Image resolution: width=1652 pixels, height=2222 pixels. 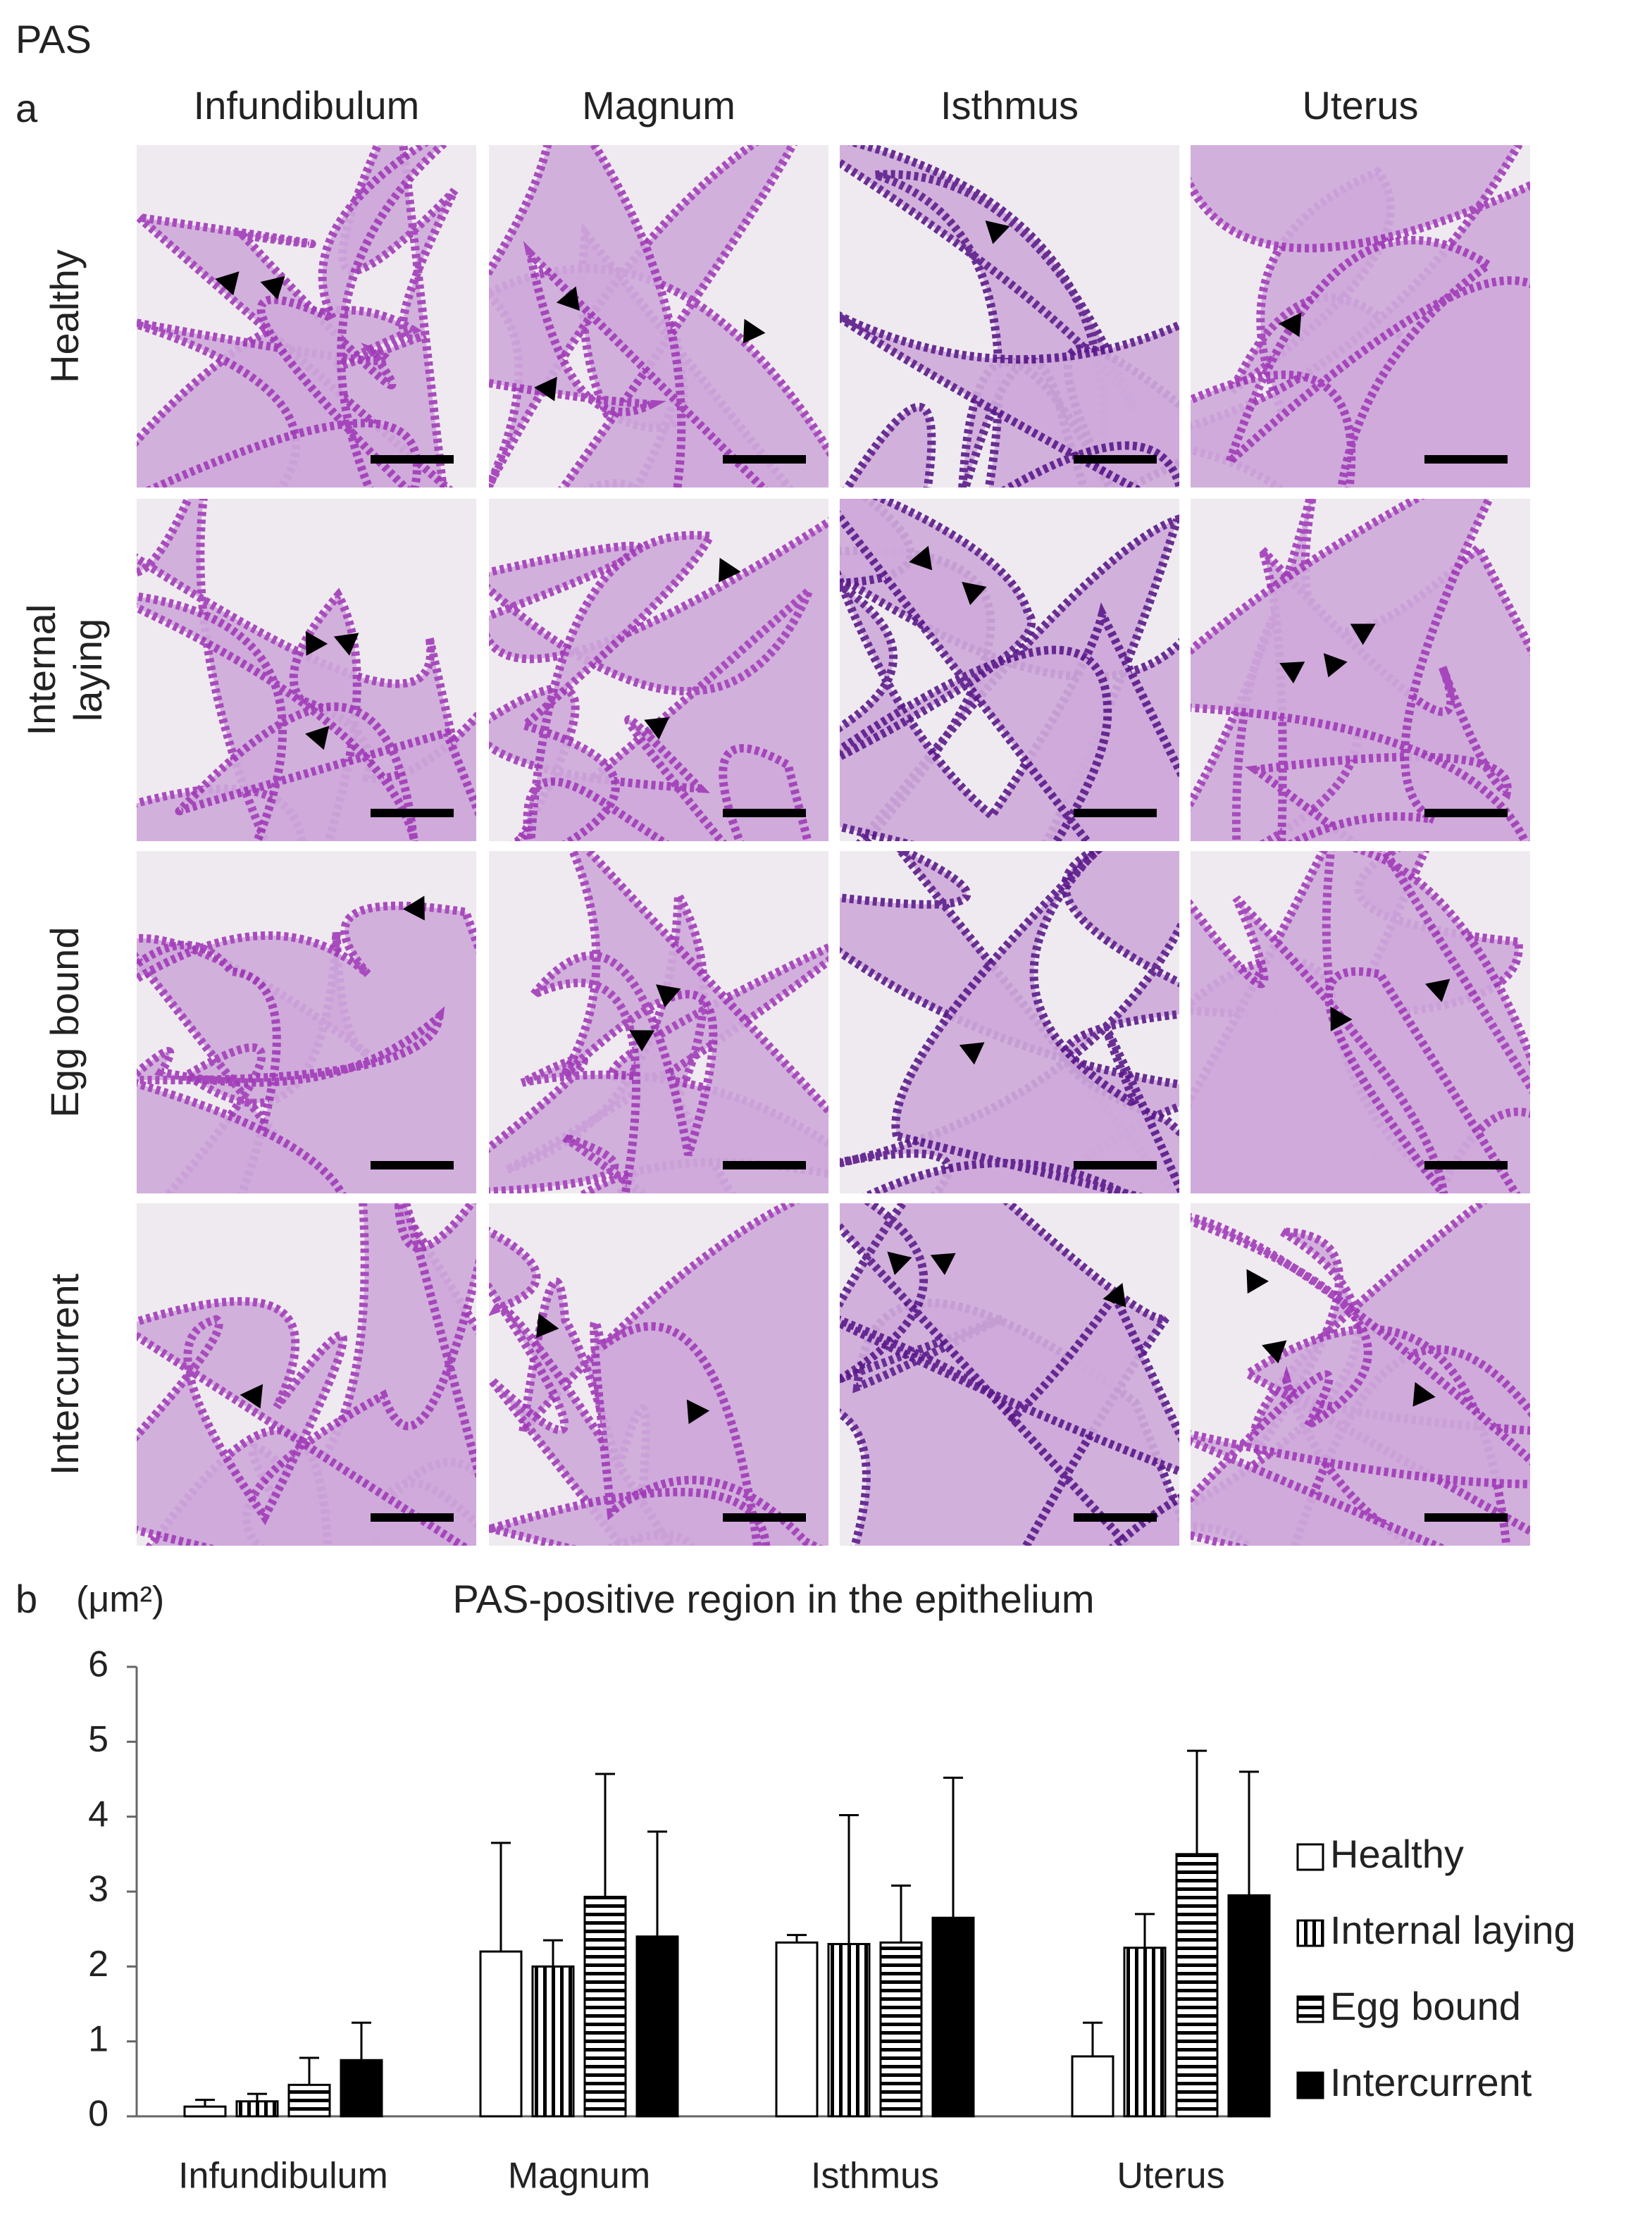 I want to click on row-label: Egg bound, so click(x=64, y=1023).